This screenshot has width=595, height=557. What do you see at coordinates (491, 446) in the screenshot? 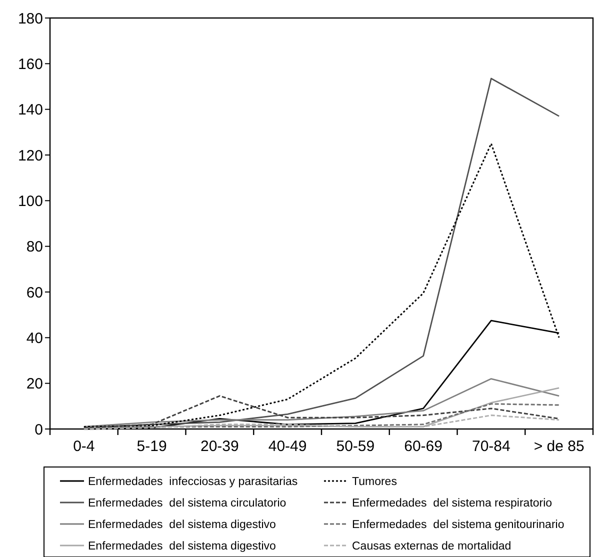
I see `x-tick-label: 70-84` at bounding box center [491, 446].